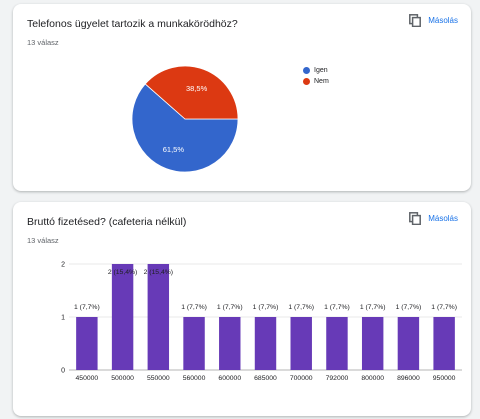 The image size is (480, 419). What do you see at coordinates (301, 378) in the screenshot?
I see `x-tick-label: 700000` at bounding box center [301, 378].